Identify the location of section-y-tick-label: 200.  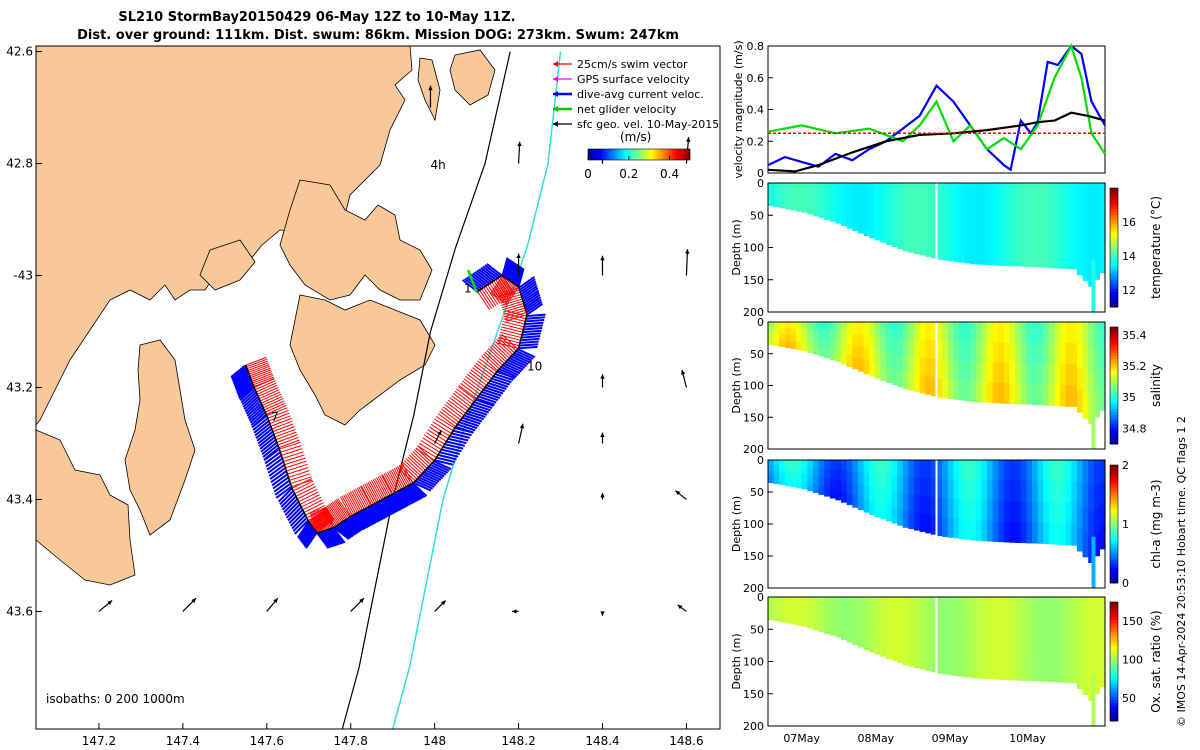
(753, 726).